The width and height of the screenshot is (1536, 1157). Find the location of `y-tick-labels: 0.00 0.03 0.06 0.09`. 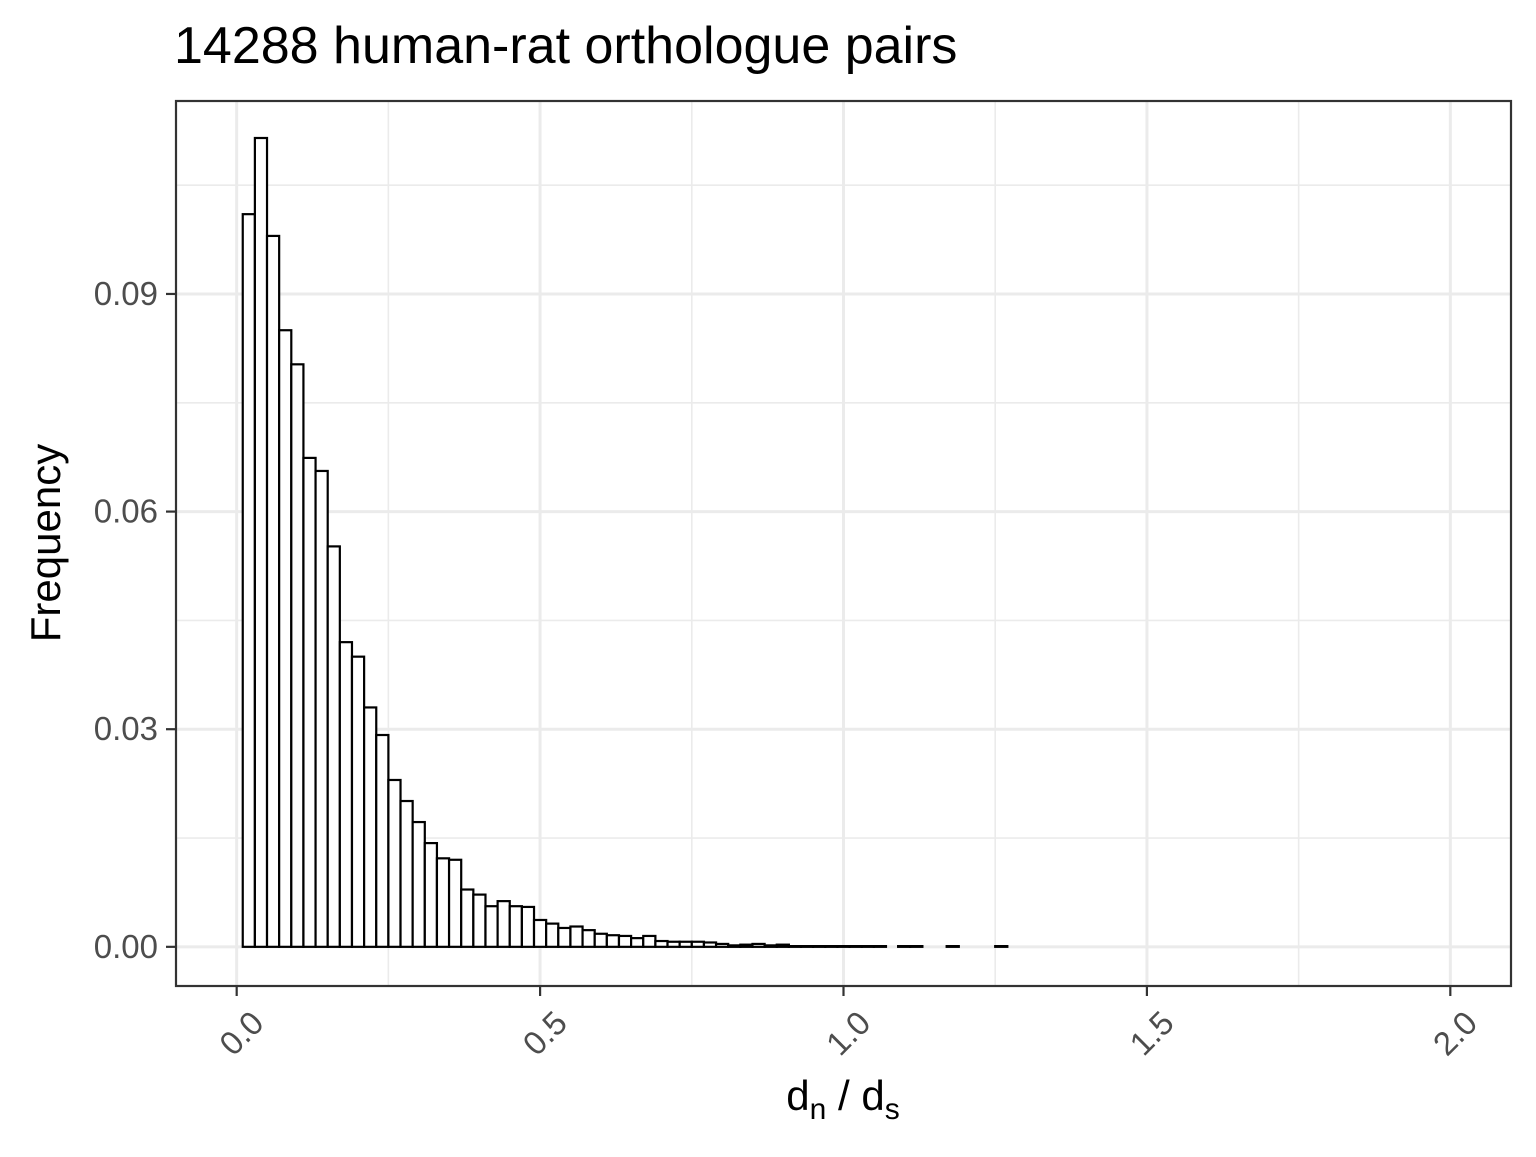

y-tick-labels: 0.00 0.03 0.06 0.09 is located at coordinates (126, 620).